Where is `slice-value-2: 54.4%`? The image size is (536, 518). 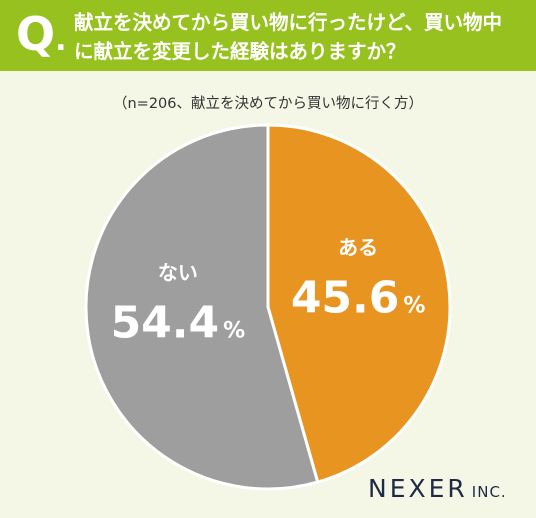
slice-value-2: 54.4% is located at coordinates (178, 323).